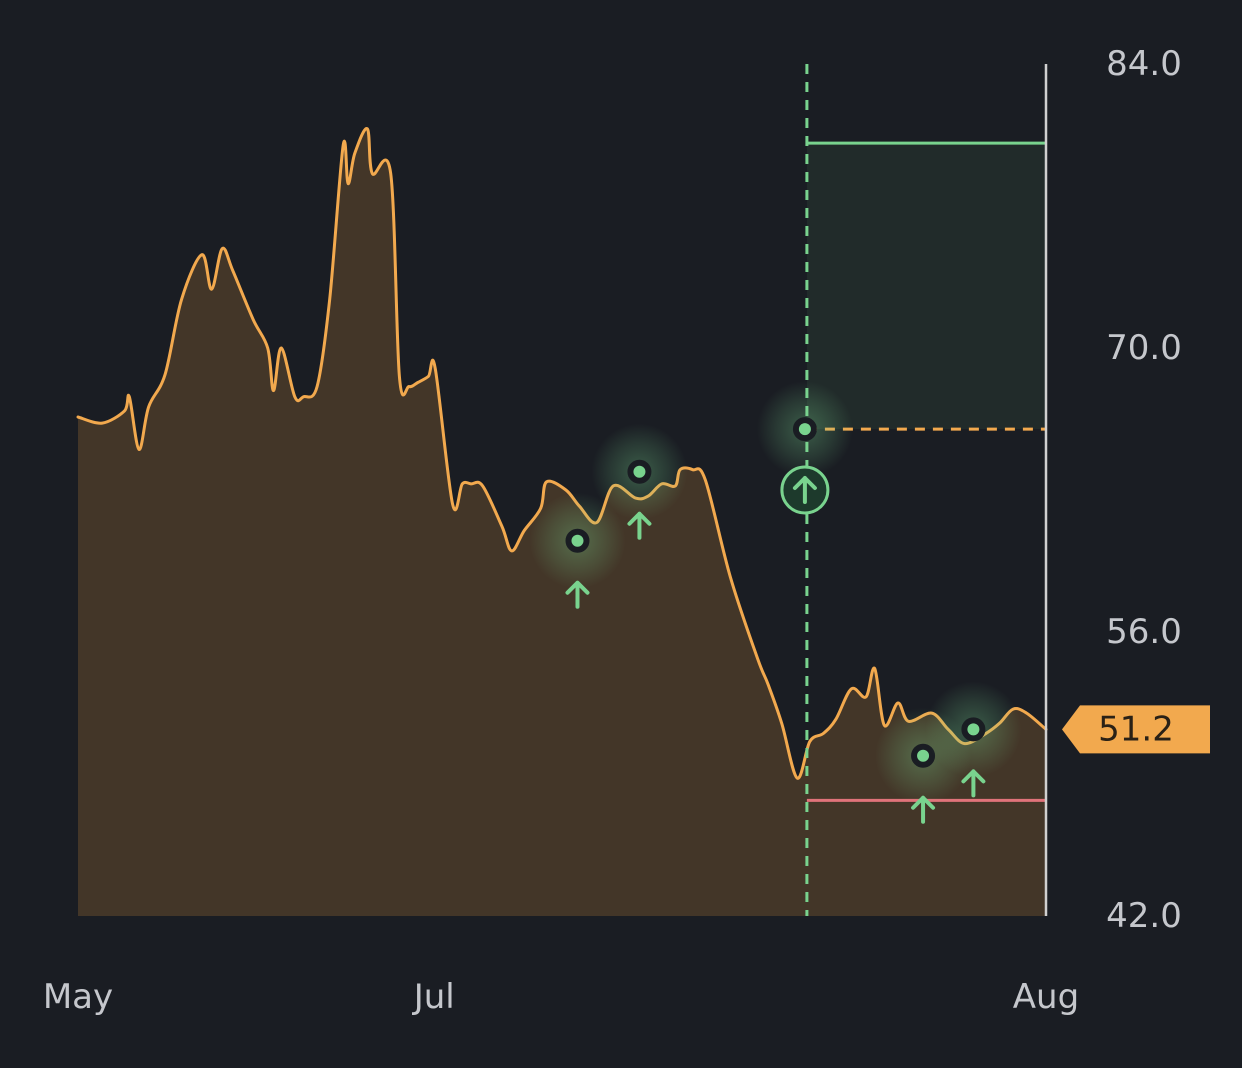  I want to click on current-price-value: 51.2, so click(1136, 729).